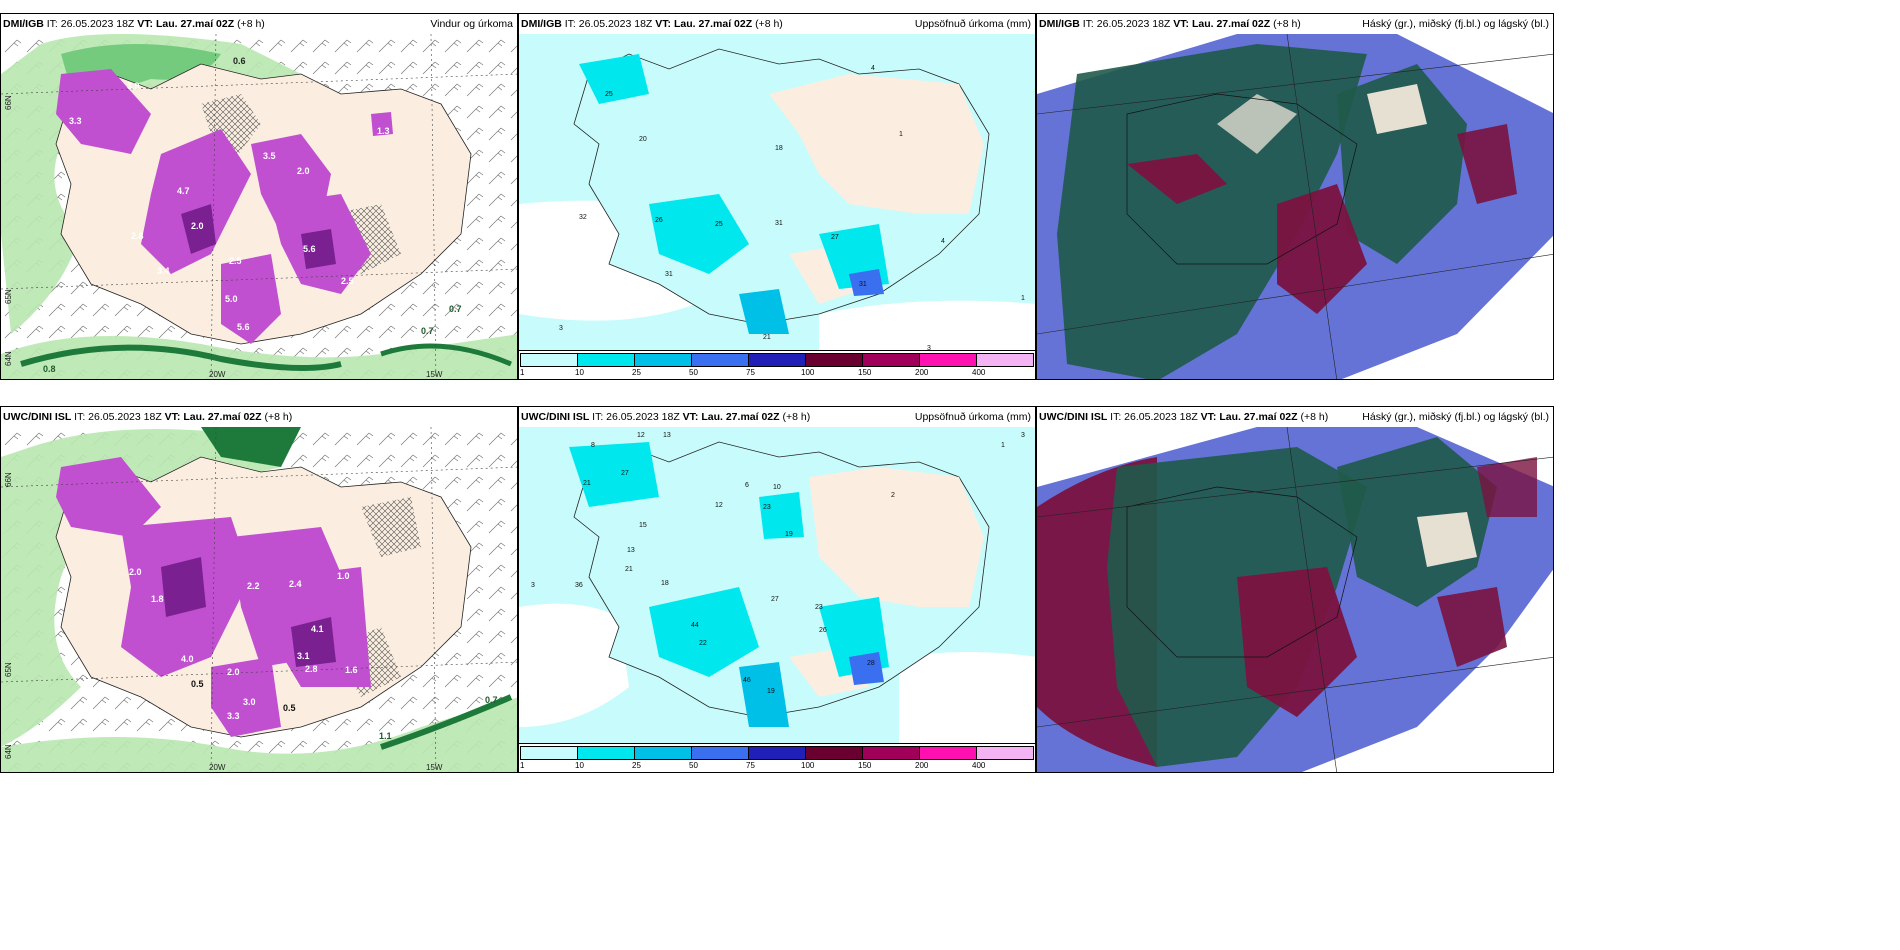 Image resolution: width=1900 pixels, height=950 pixels. Describe the element at coordinates (455, 309) in the screenshot. I see `value-label: 0.7` at that location.